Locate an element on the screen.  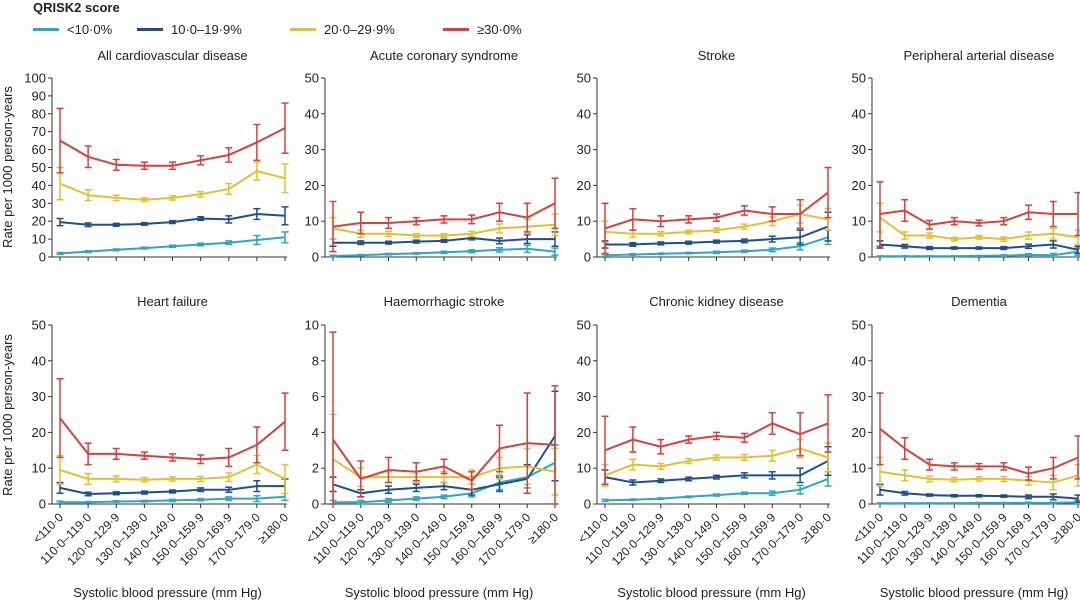
legend-label: ≥30·0% is located at coordinates (499, 29).